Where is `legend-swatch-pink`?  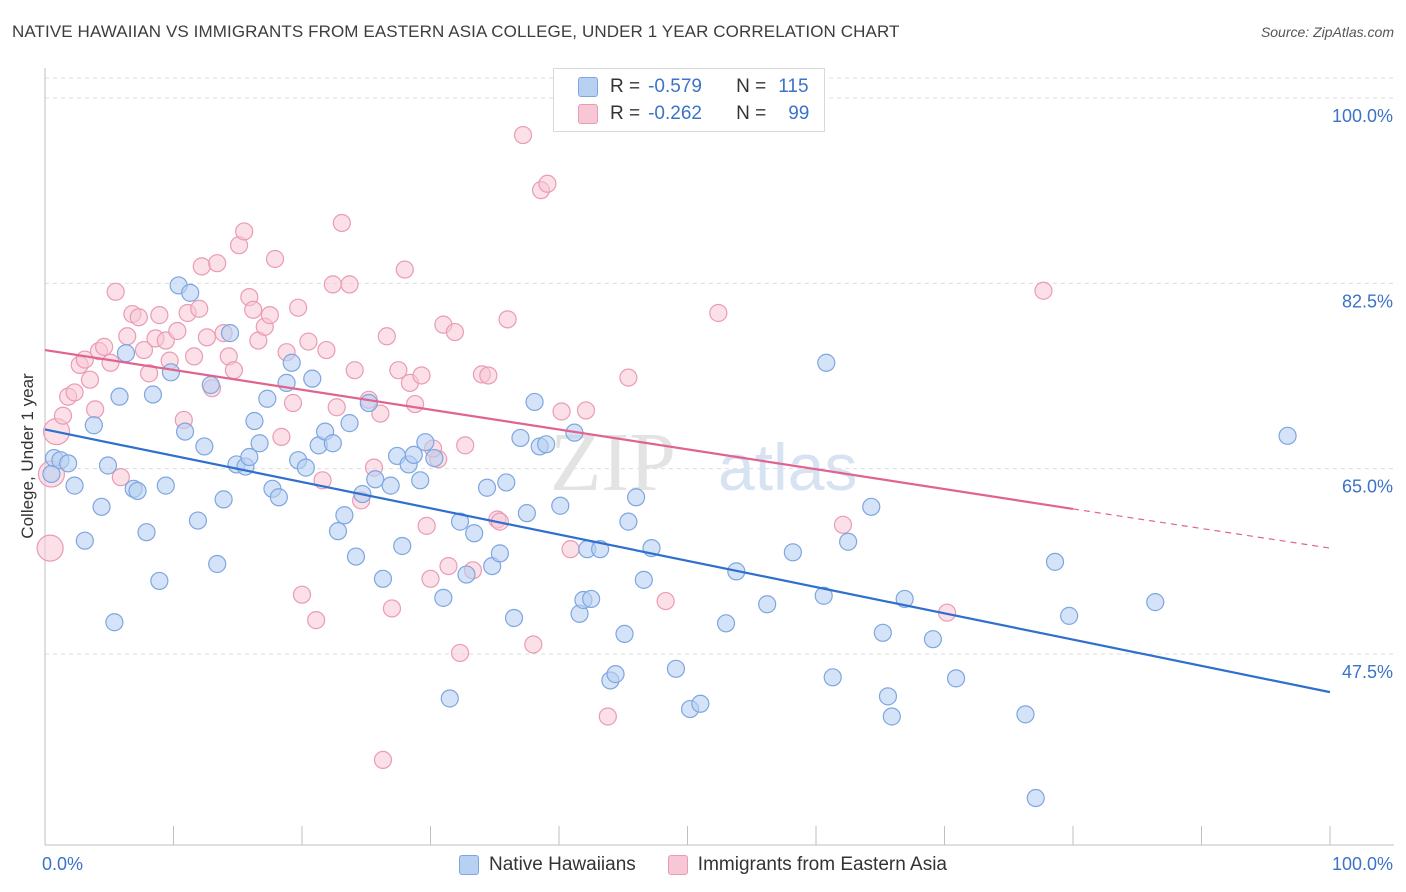 legend-swatch-pink is located at coordinates (588, 114).